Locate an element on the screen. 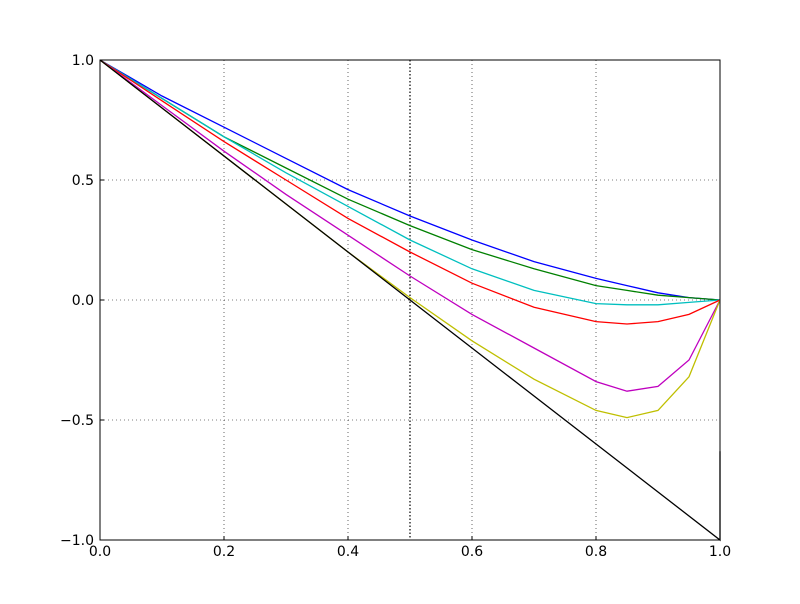  y-tick-label: −0.5 is located at coordinates (77, 421).